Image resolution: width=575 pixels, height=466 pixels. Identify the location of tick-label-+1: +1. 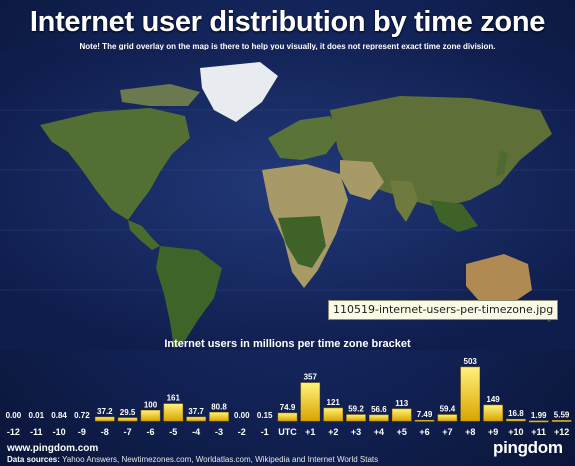
(310, 432).